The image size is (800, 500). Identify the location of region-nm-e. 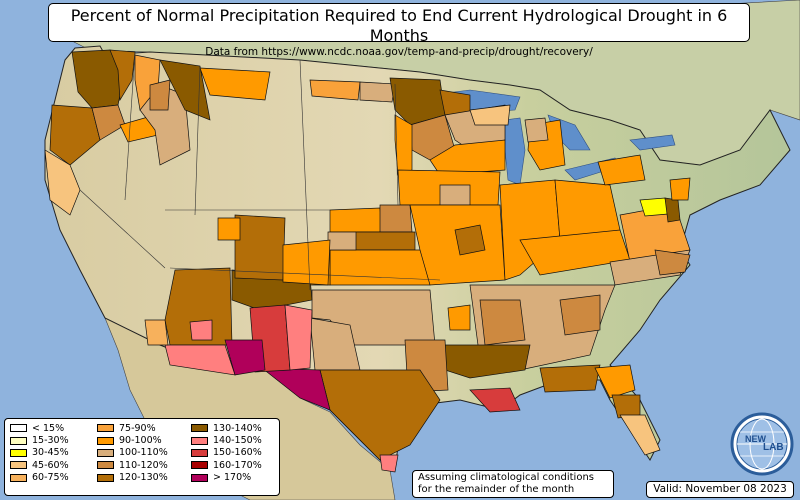
(298, 337).